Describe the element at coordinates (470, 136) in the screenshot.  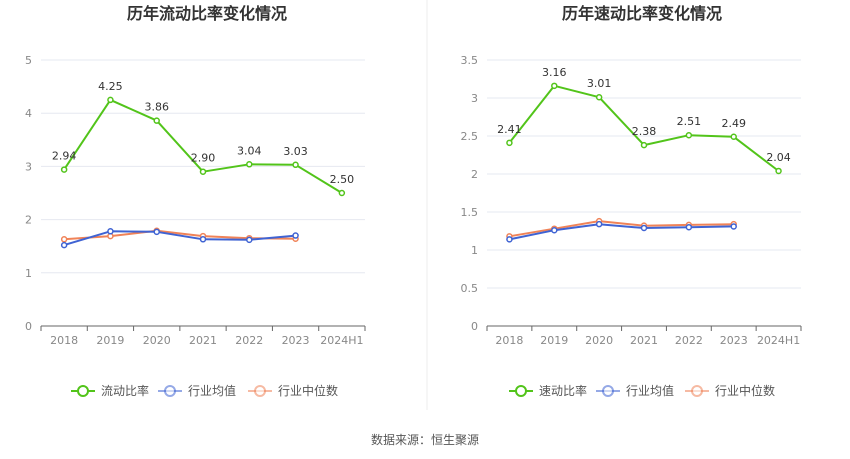
I see `y-tick-label: 2.5` at that location.